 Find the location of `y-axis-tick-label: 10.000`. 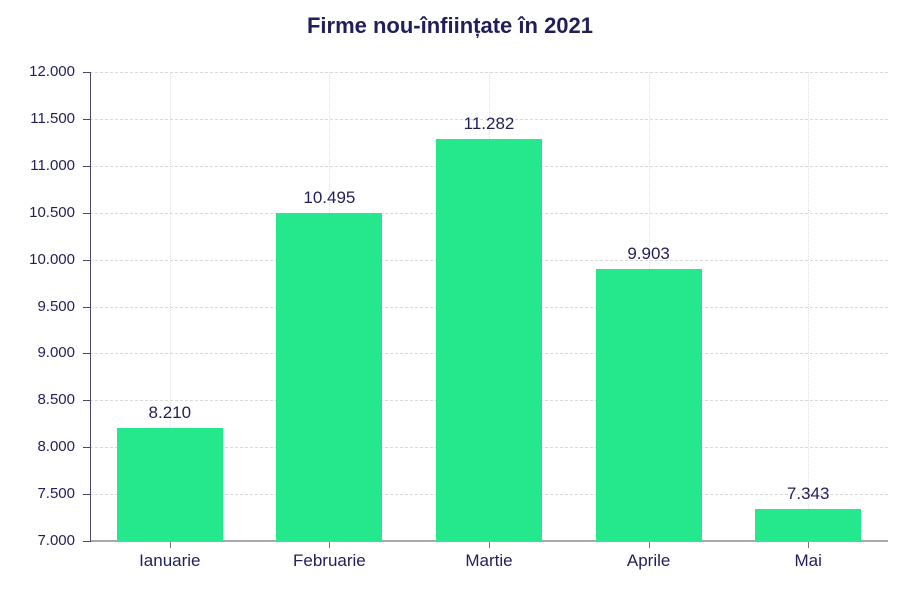

y-axis-tick-label: 10.000 is located at coordinates (52, 259).